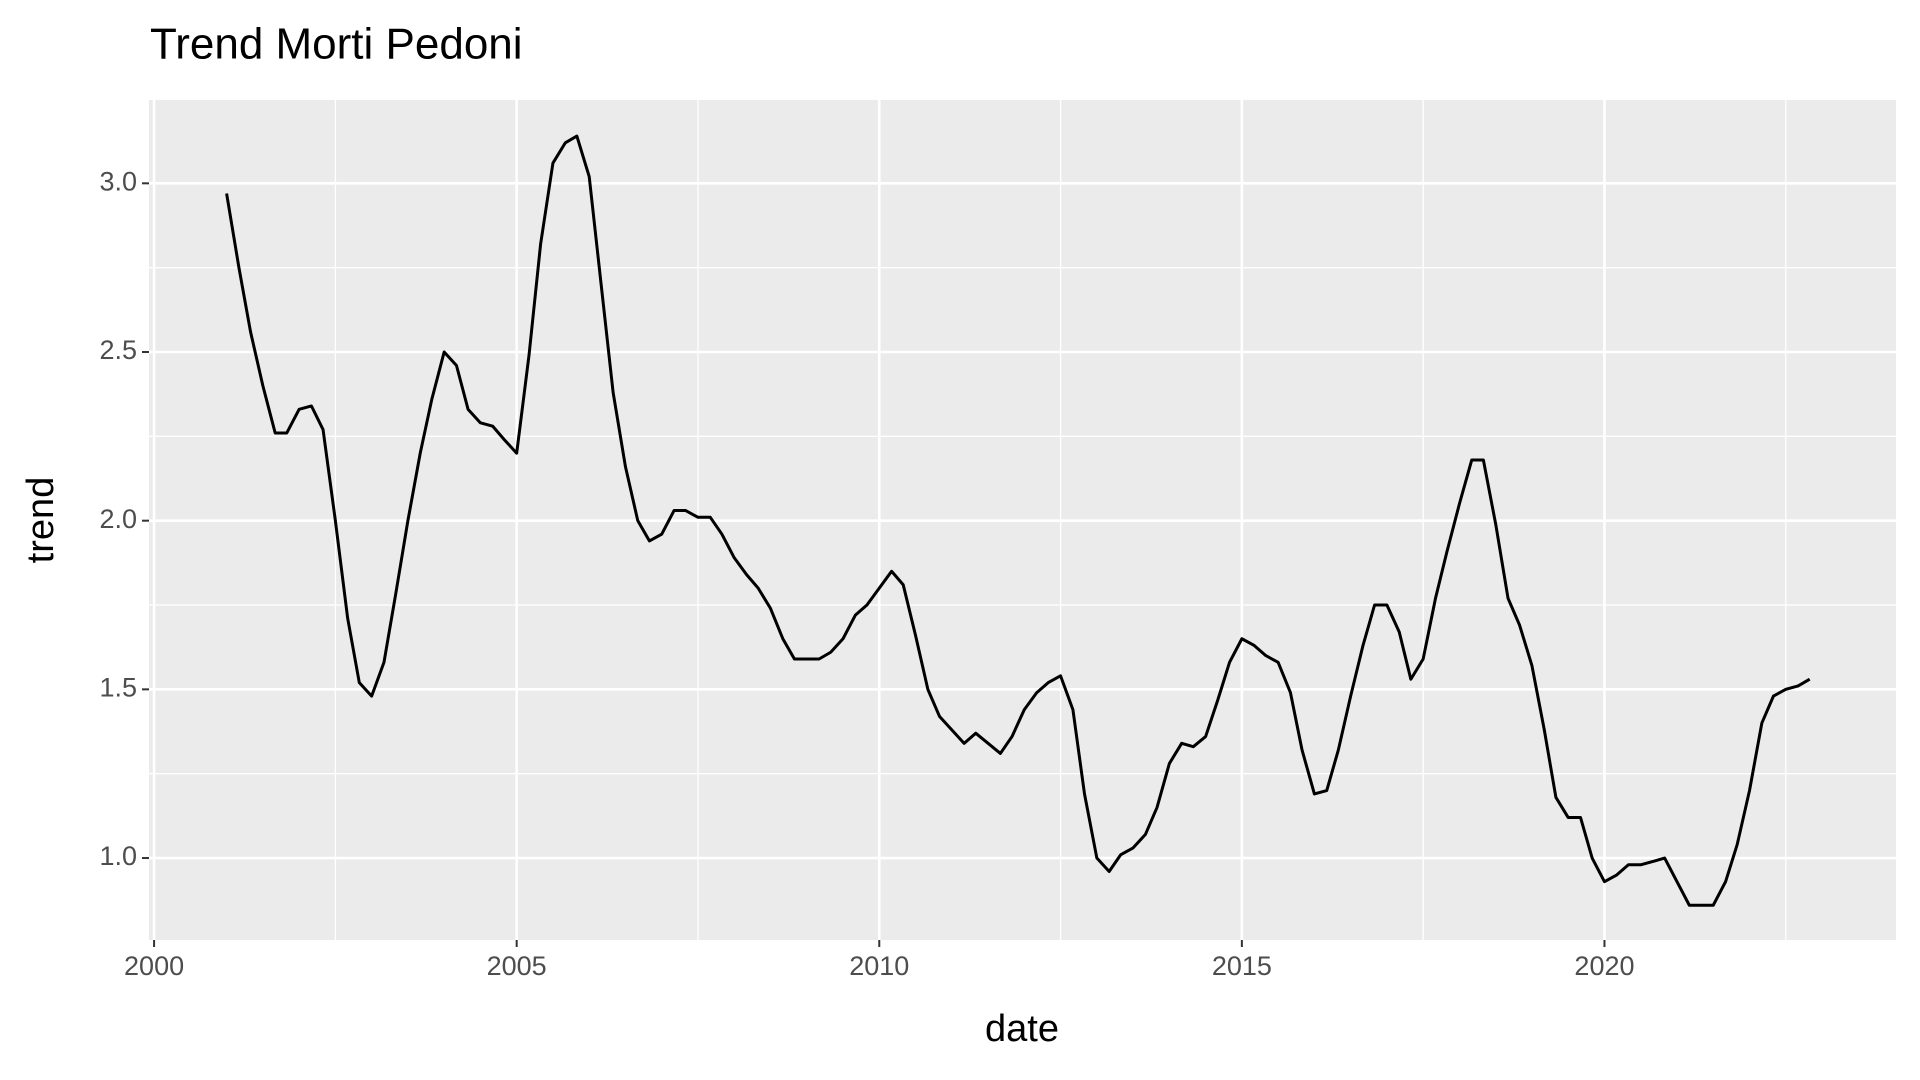 The width and height of the screenshot is (1920, 1080). I want to click on y-axis-title: trend, so click(41, 520).